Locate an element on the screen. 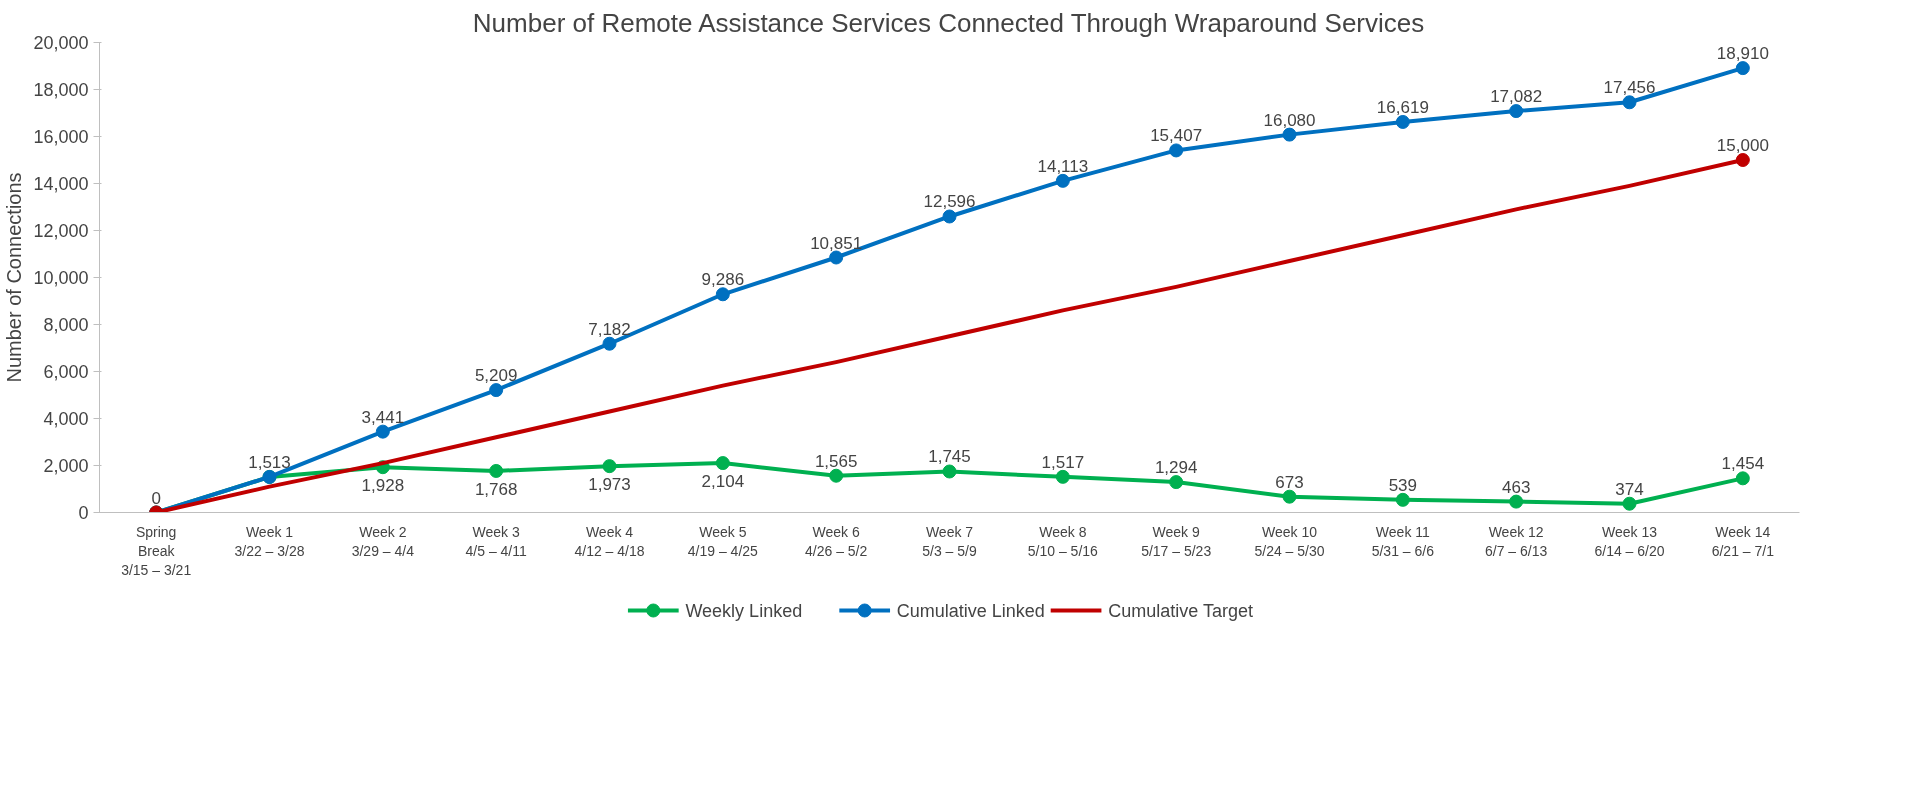  x-tick-label: Week 6 4/26 – 5/2 is located at coordinates (836, 541).